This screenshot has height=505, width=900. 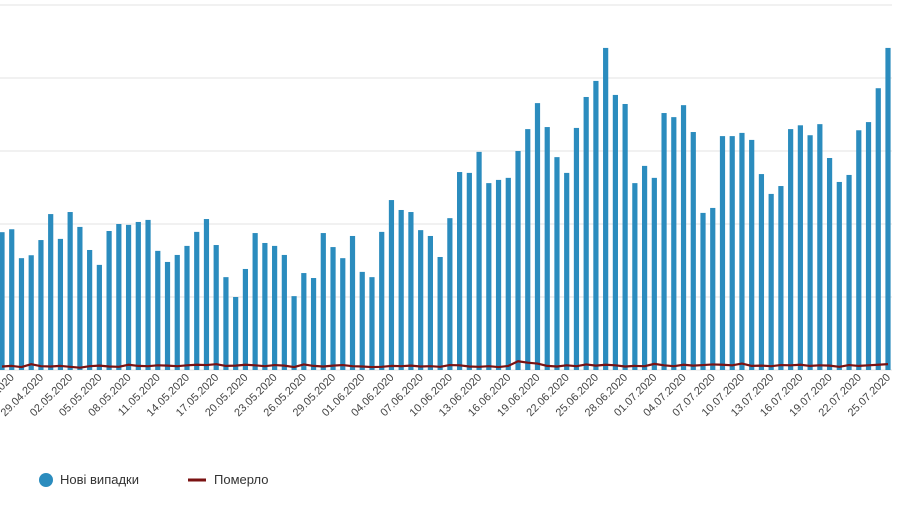 What do you see at coordinates (445, 364) in the screenshot?
I see `line` at bounding box center [445, 364].